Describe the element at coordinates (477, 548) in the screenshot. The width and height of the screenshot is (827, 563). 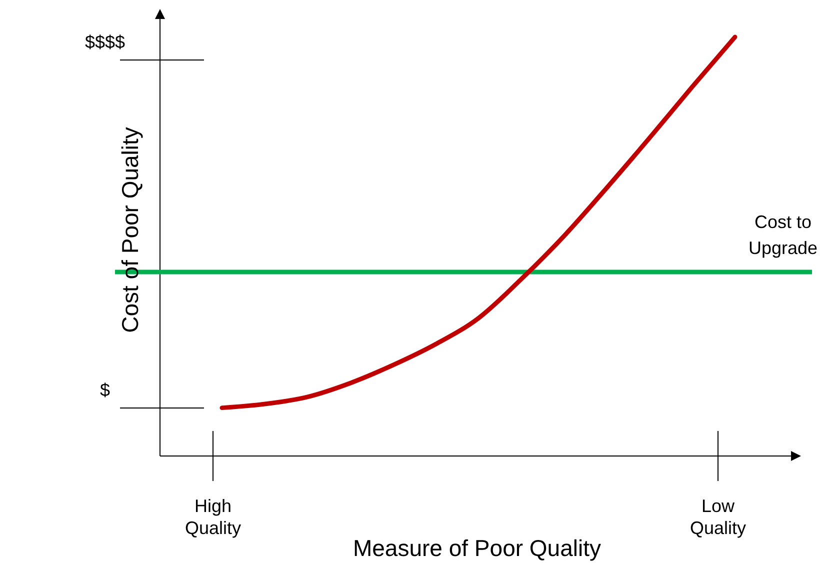
I see `x-axis-title: Measure of Poor Quality` at that location.